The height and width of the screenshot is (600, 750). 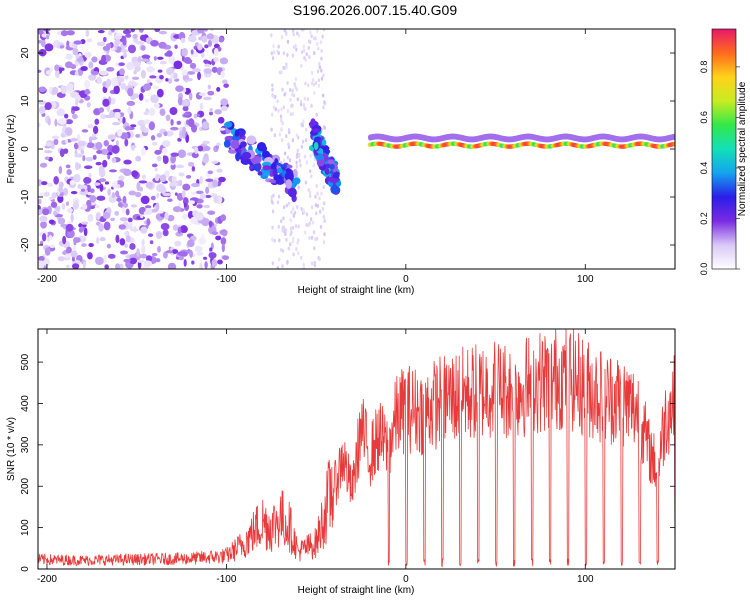 What do you see at coordinates (704, 218) in the screenshot?
I see `colorbar-tick-label: 0.2` at bounding box center [704, 218].